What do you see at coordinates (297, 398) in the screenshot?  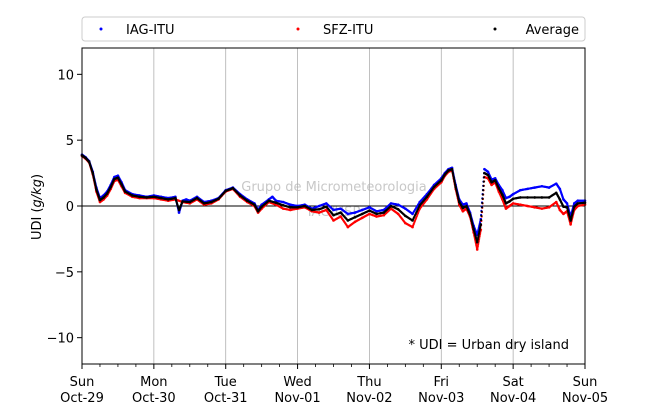 I see `x-tick-label-date: Nov-01` at bounding box center [297, 398].